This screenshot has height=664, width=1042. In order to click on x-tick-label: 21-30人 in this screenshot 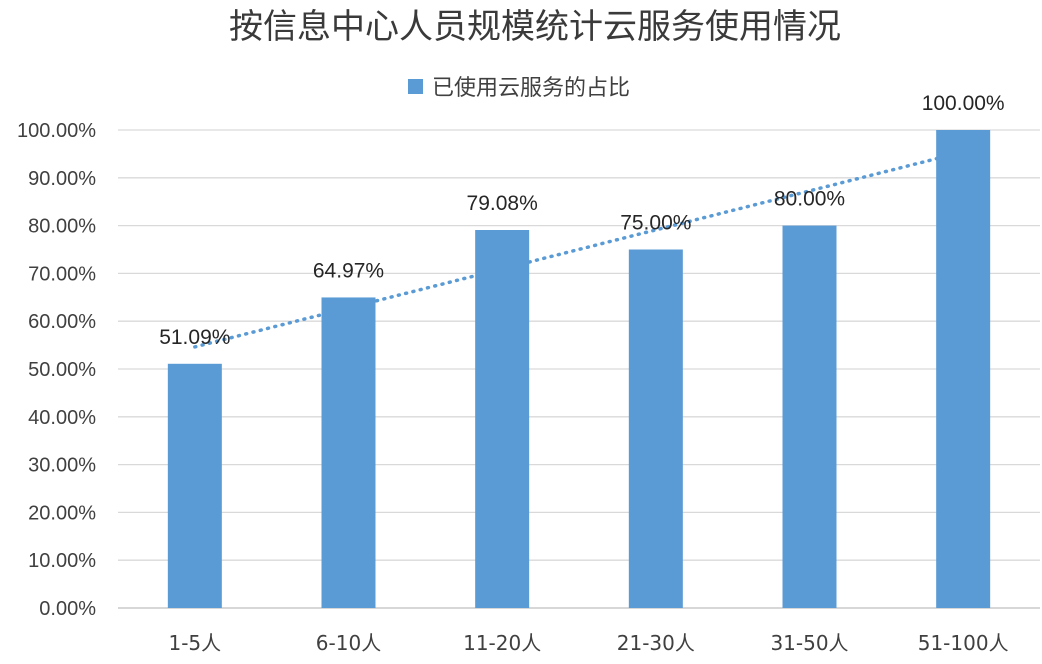, I will do `click(656, 643)`.